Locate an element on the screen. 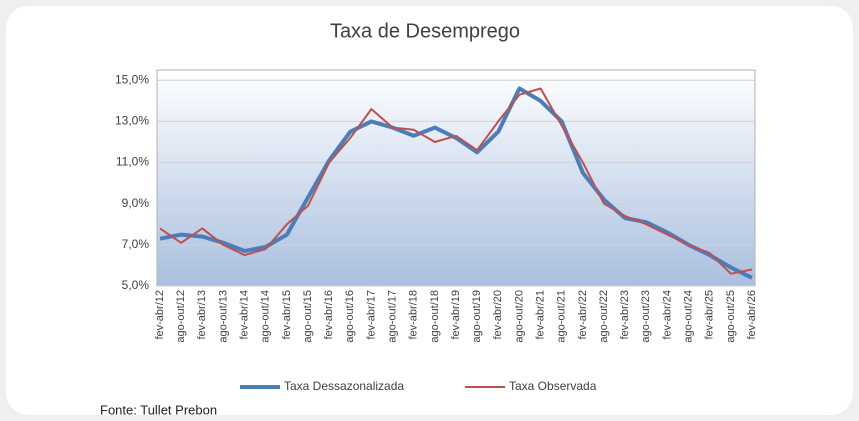  x-tick-label: fev-abr/13 is located at coordinates (202, 315).